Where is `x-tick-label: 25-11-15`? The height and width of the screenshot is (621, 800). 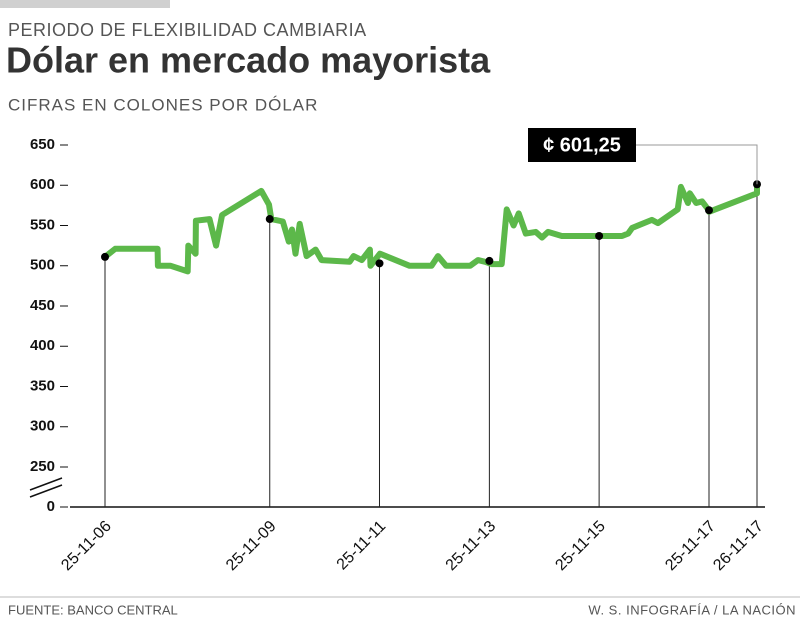 x-tick-label: 25-11-15 is located at coordinates (580, 546).